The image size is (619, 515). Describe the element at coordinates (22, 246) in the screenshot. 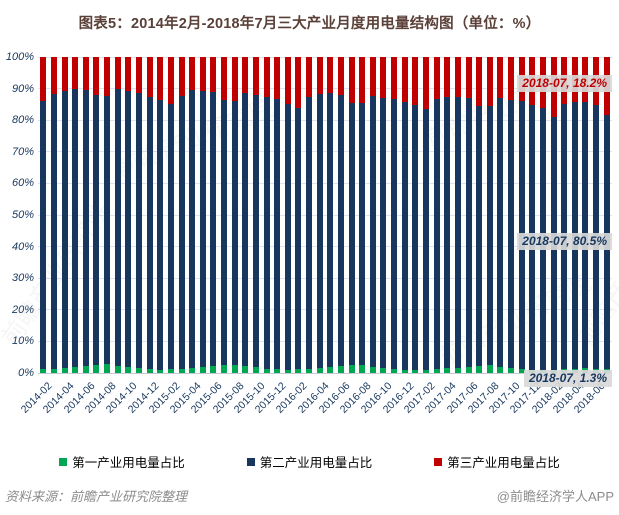

I see `y-tick-label: 40%` at that location.